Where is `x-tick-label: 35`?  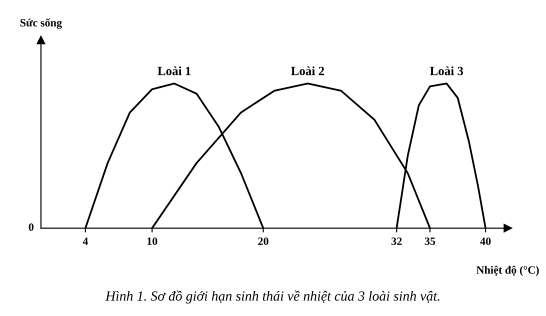
x-tick-label: 35 is located at coordinates (430, 241).